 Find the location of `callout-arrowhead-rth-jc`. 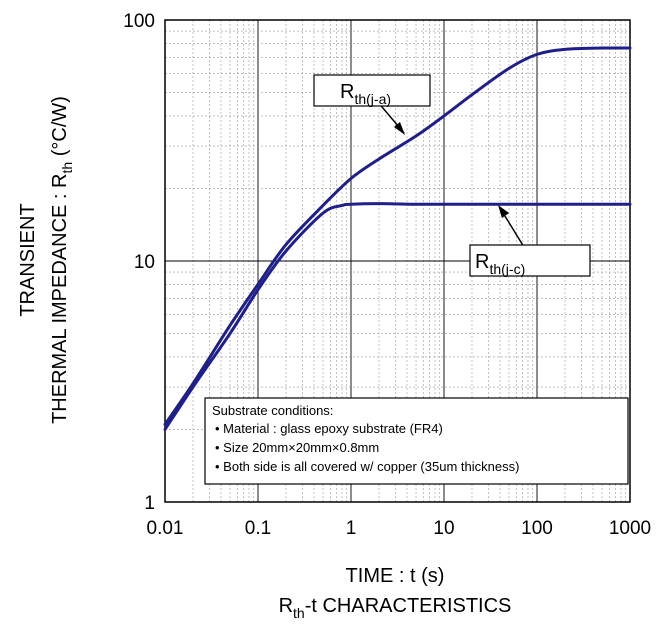

callout-arrowhead-rth-jc is located at coordinates (503, 211).